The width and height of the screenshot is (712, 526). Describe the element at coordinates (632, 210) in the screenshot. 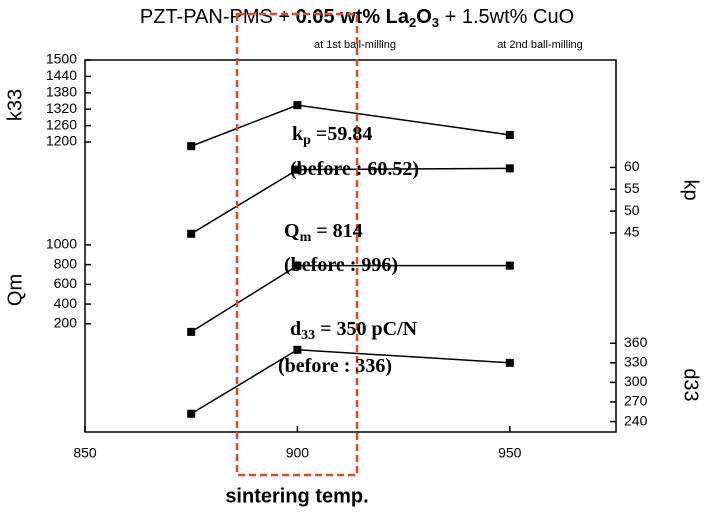

I see `y-tick-label: 50` at that location.